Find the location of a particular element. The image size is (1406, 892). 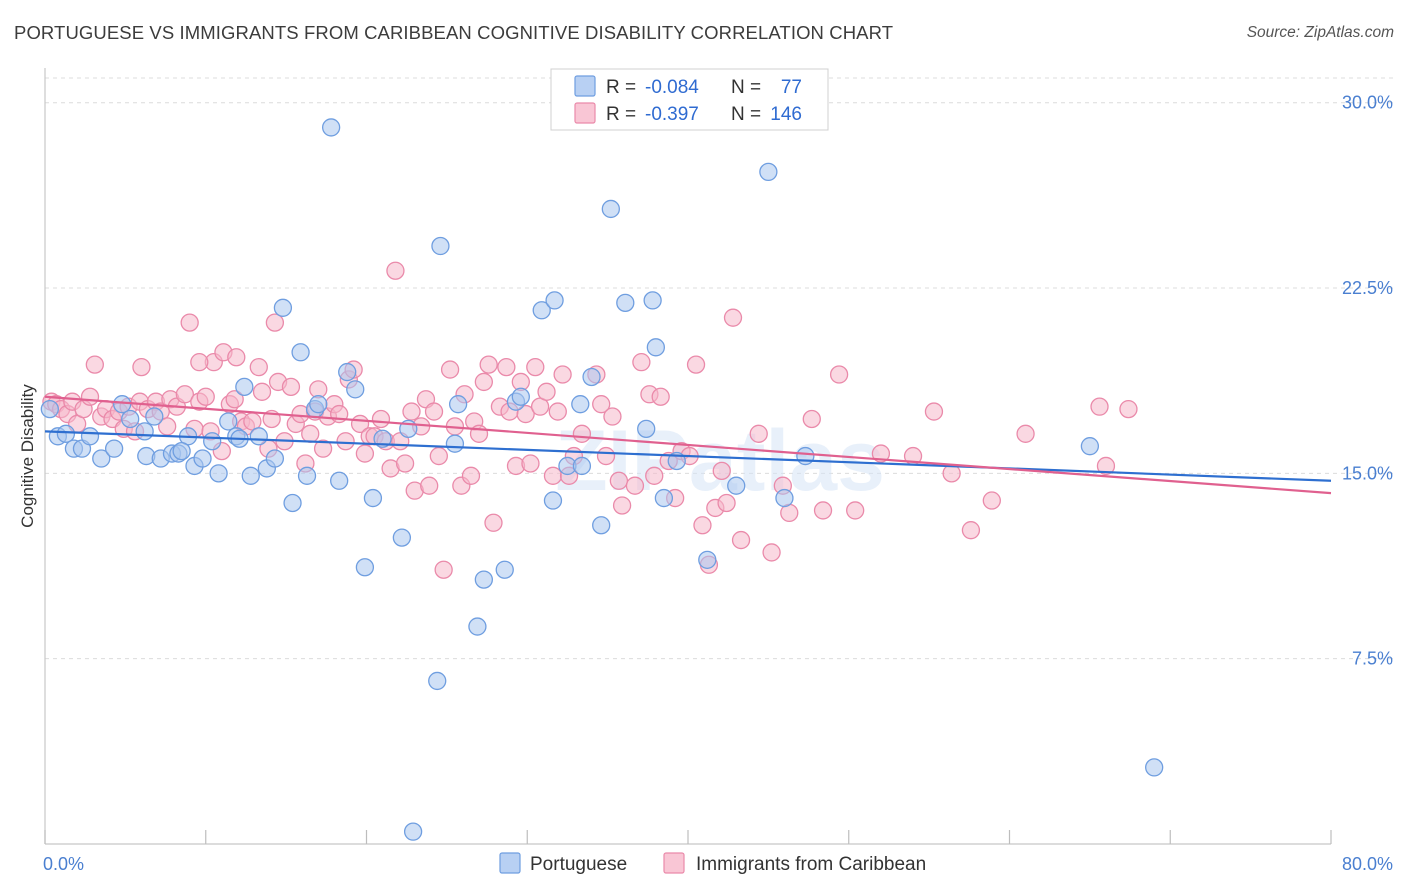

caribbean-trend-line is located at coordinates (688, 445).